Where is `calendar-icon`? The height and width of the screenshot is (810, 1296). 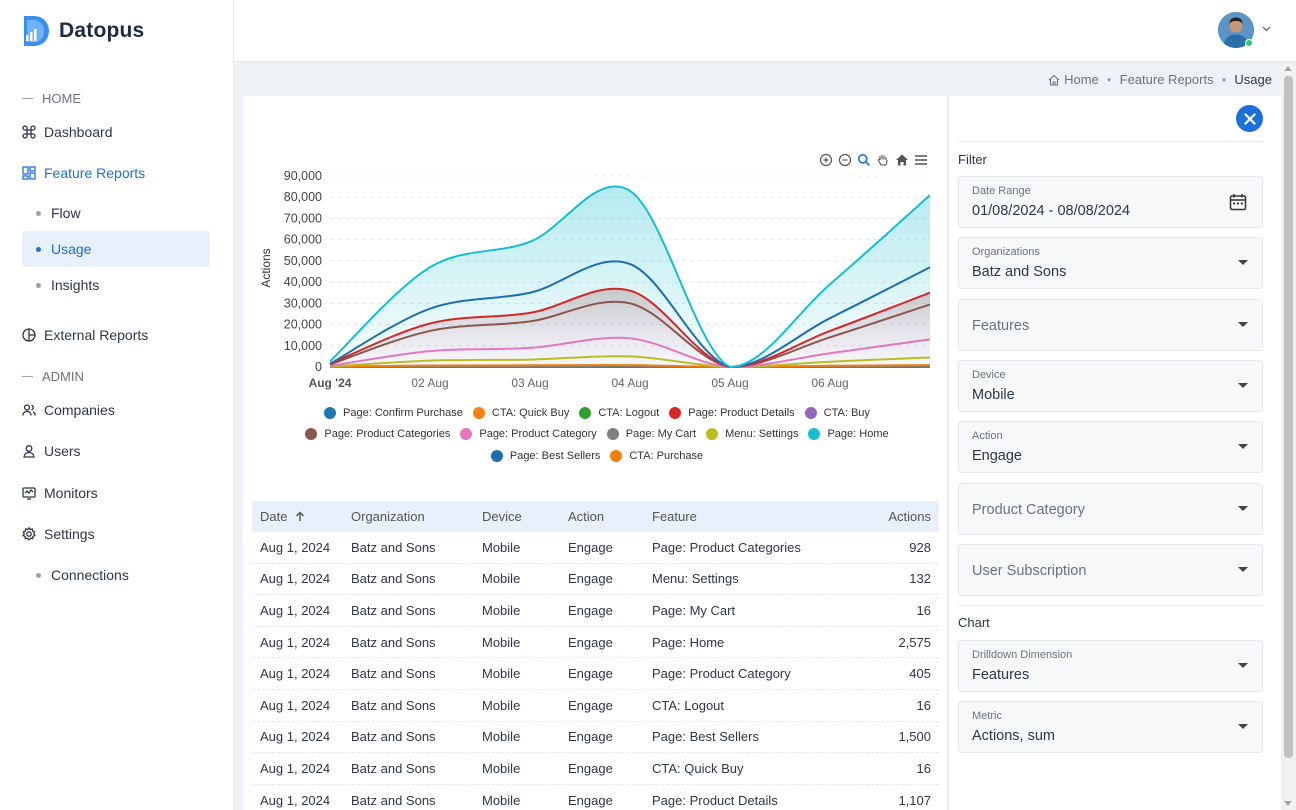 calendar-icon is located at coordinates (1238, 204).